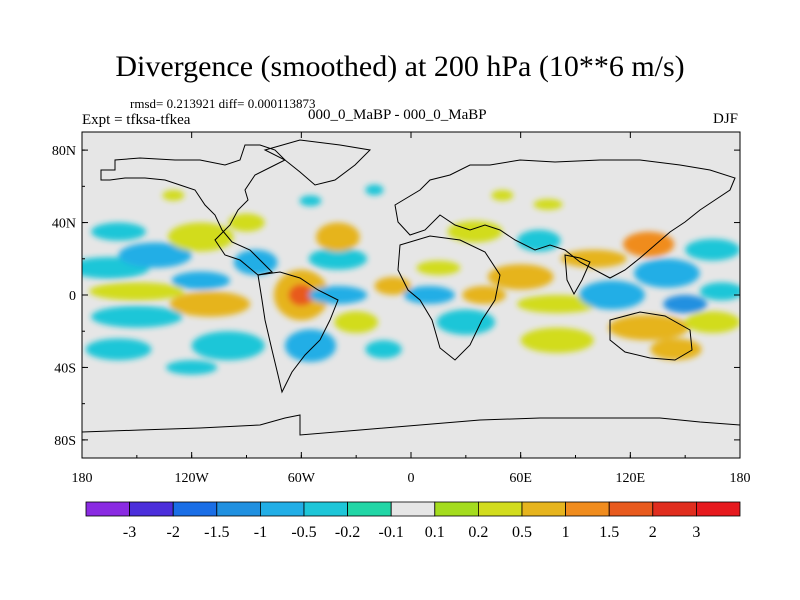 Image resolution: width=800 pixels, height=600 pixels. What do you see at coordinates (347, 532) in the screenshot?
I see `colorbar-label: -0.2` at bounding box center [347, 532].